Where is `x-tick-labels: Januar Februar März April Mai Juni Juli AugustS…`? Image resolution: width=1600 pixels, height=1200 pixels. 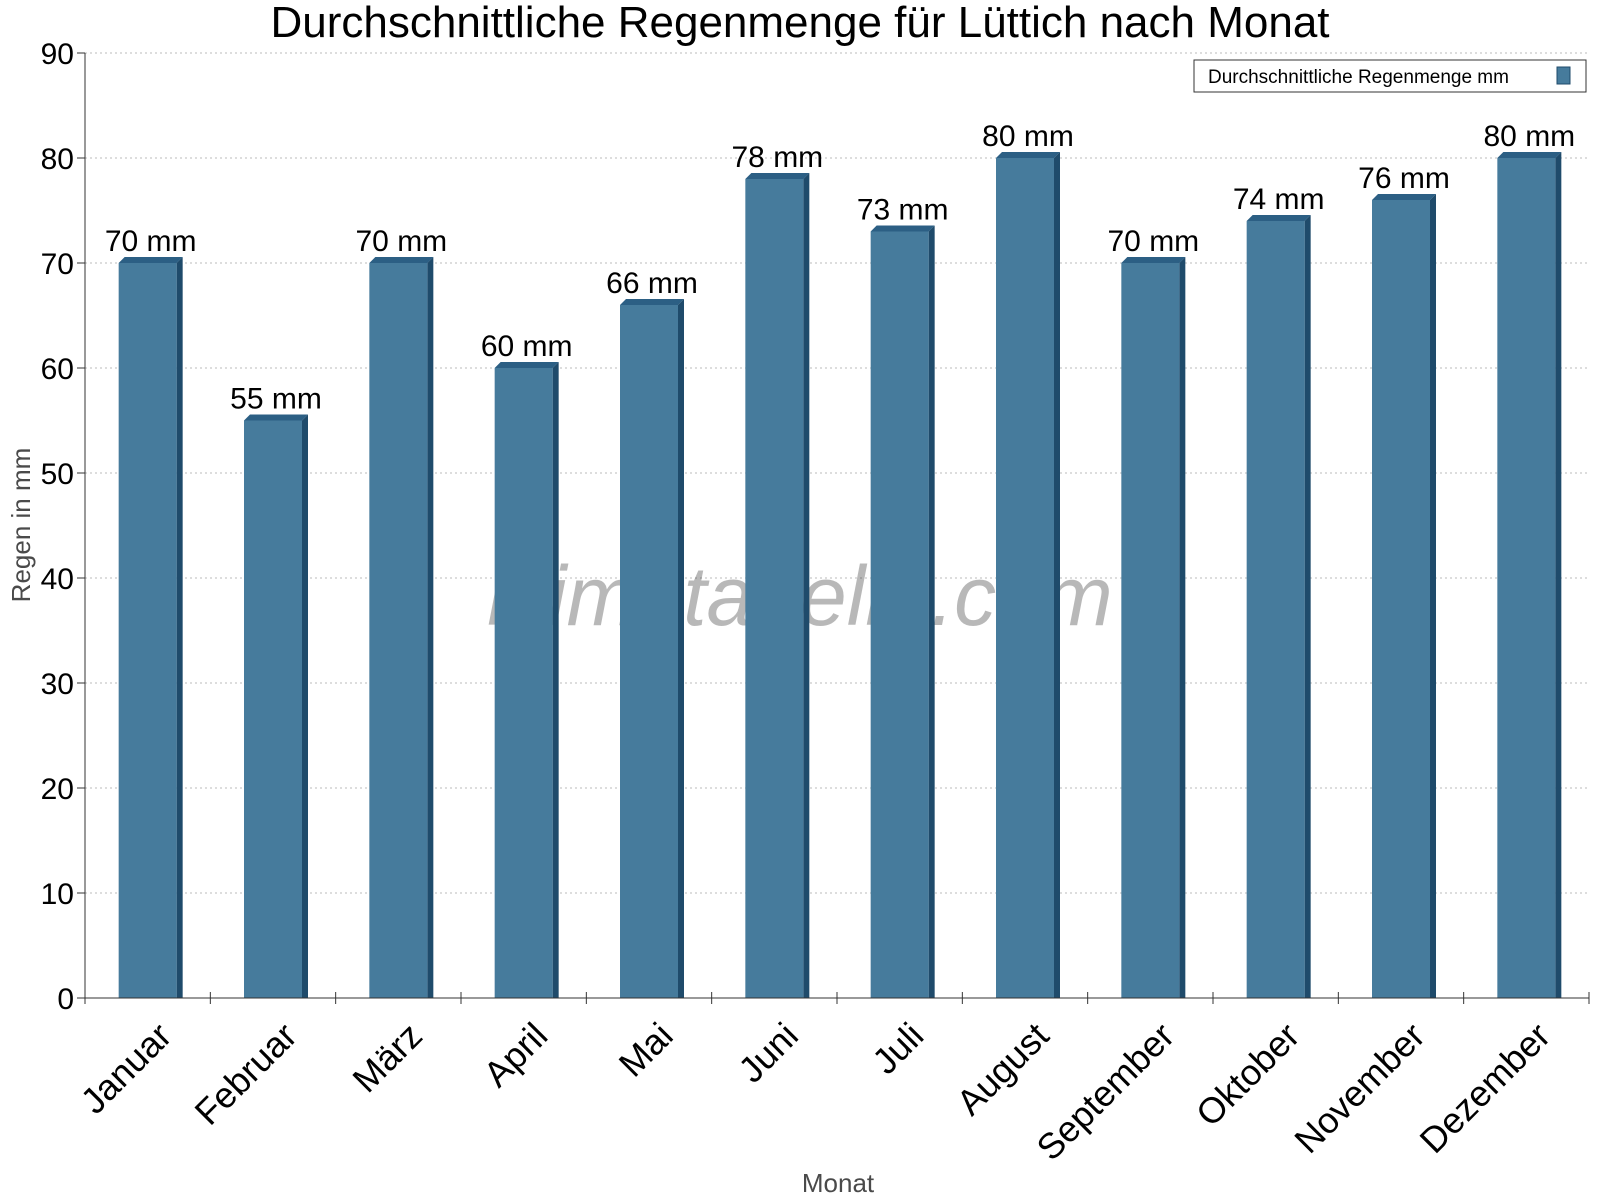
x-tick-labels: Januar Februar März April Mai Juni Juli AugustS… is located at coordinates (815, 1092).